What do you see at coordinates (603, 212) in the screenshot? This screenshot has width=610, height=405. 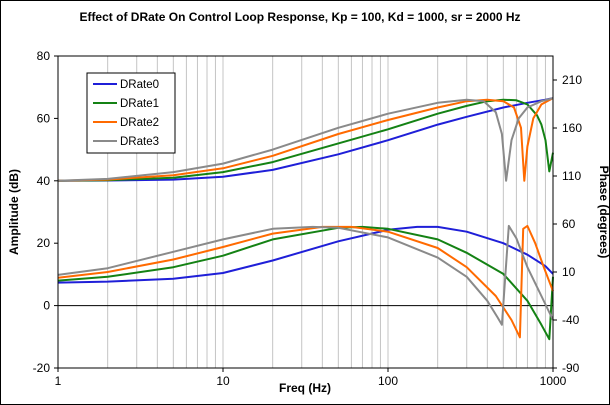 I see `y2-axis-label: Phase (degrees)` at bounding box center [603, 212].